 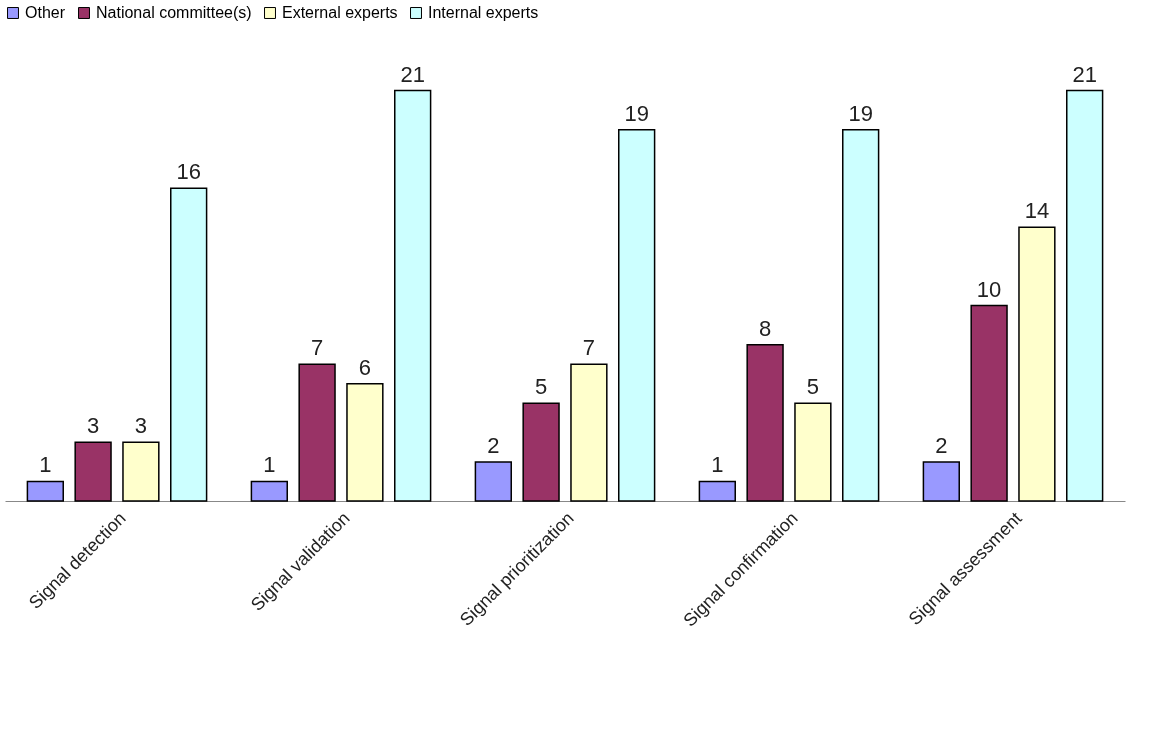 What do you see at coordinates (340, 12) in the screenshot?
I see `legend-label: External experts` at bounding box center [340, 12].